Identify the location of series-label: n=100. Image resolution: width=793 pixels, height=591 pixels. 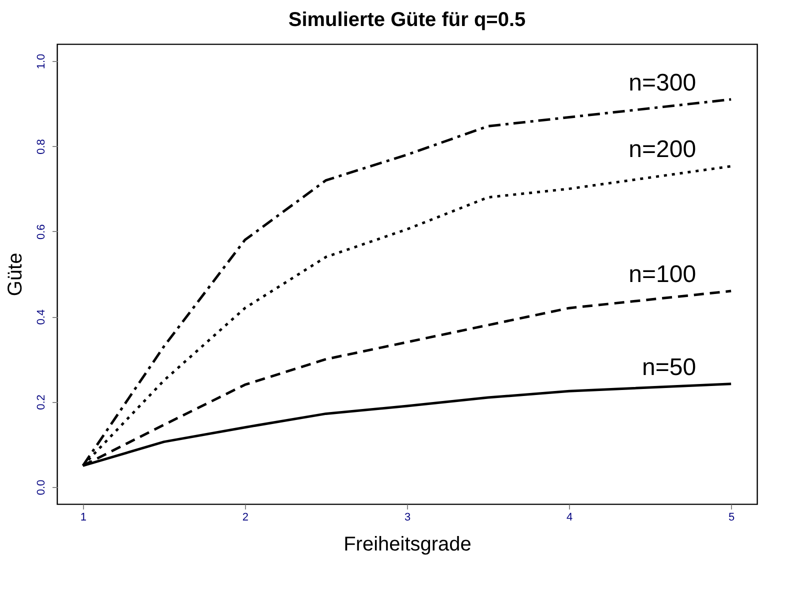
(662, 274).